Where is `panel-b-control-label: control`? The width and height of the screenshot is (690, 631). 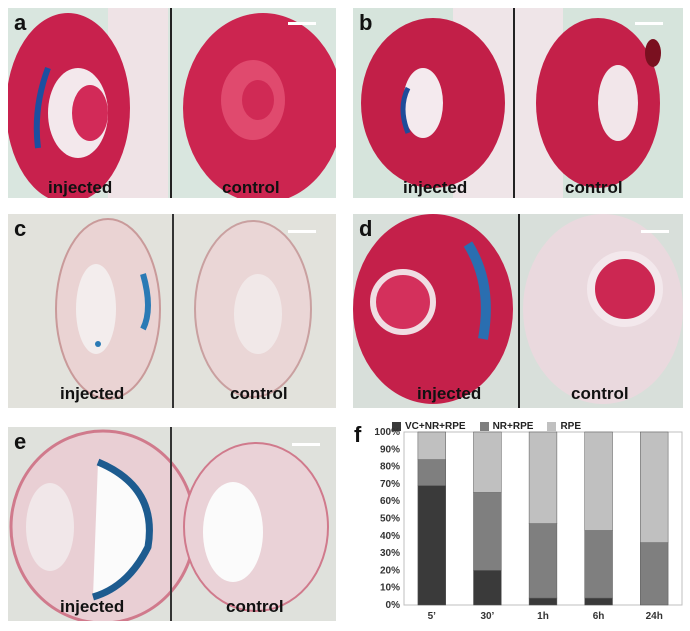
panel-b-control-label: control is located at coordinates (594, 187).